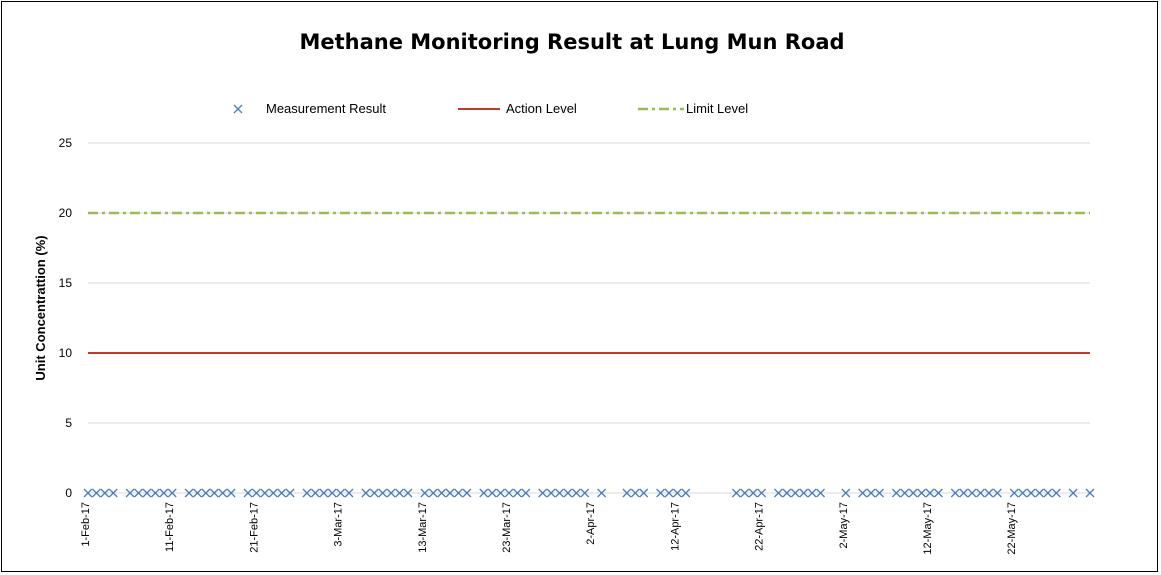  Describe the element at coordinates (66, 353) in the screenshot. I see `y-tick-label: 10` at that location.